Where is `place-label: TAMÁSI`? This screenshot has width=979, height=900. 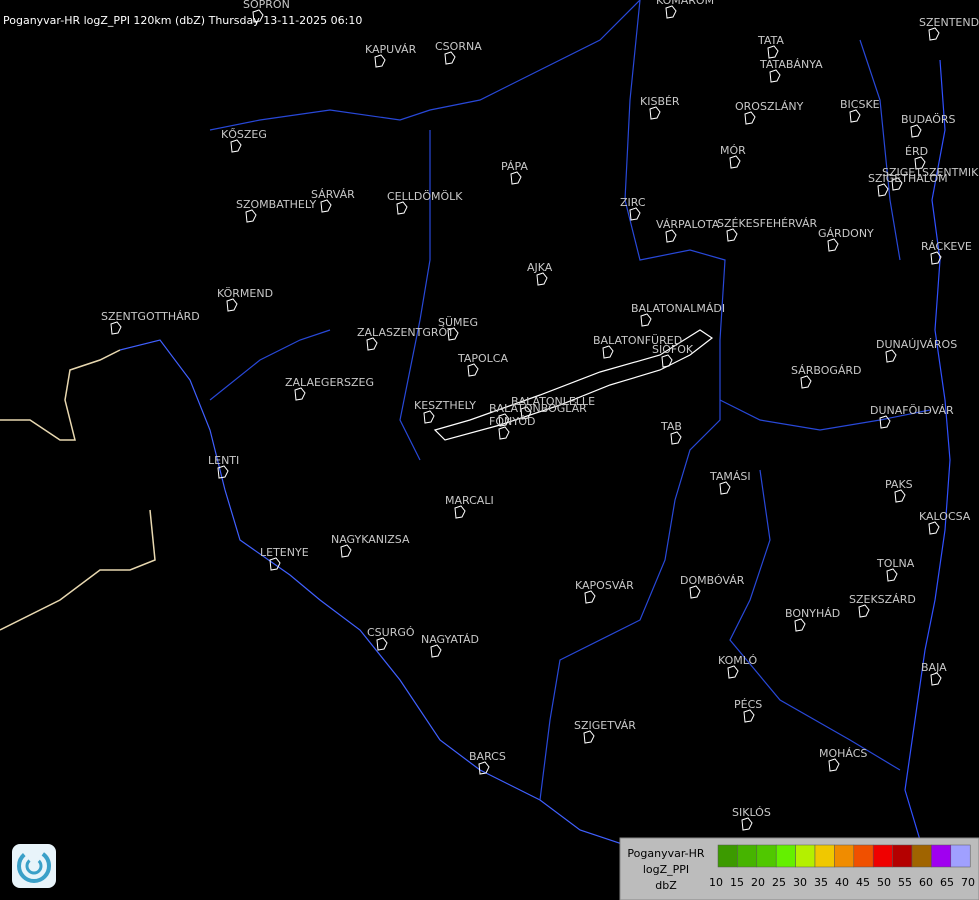 place-label: TAMÁSI is located at coordinates (730, 476).